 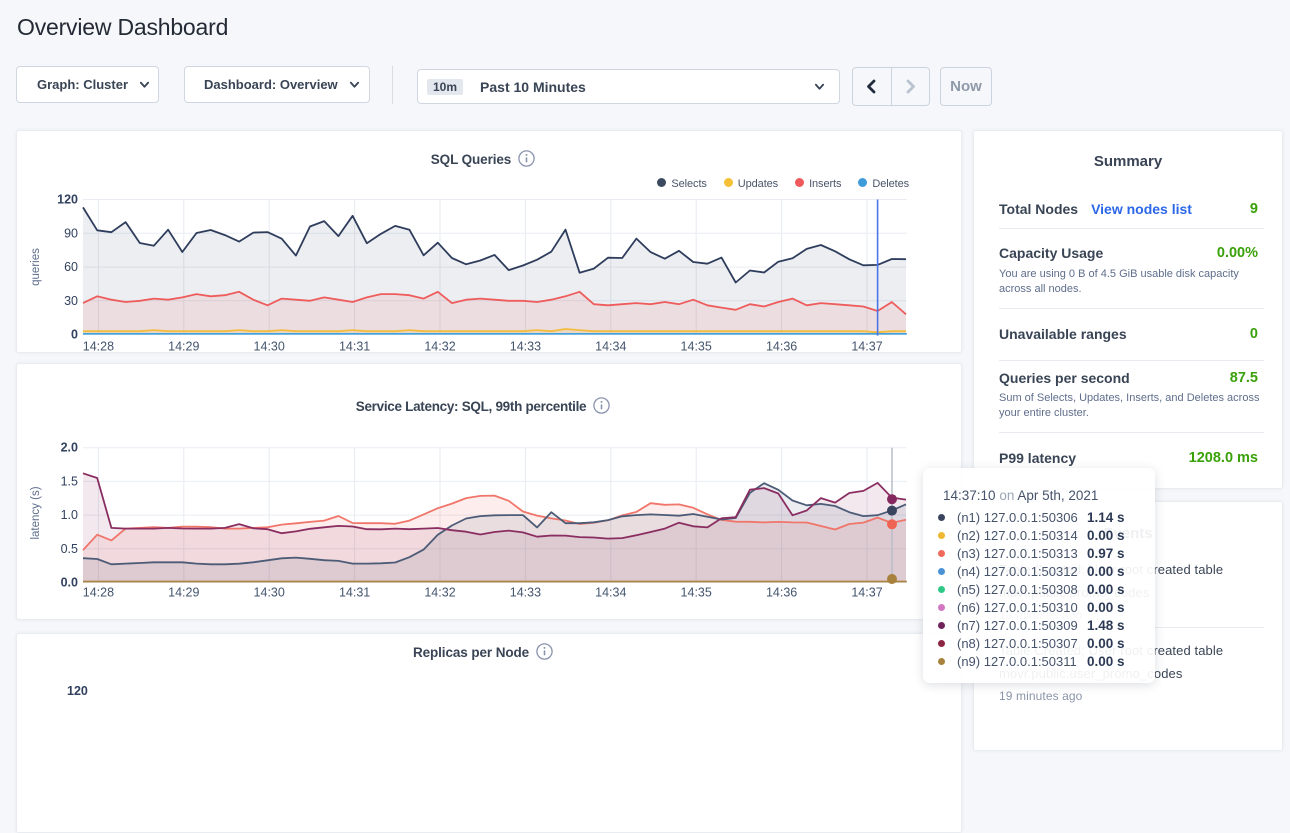 I want to click on svg-text: 1.0, so click(x=69, y=515).